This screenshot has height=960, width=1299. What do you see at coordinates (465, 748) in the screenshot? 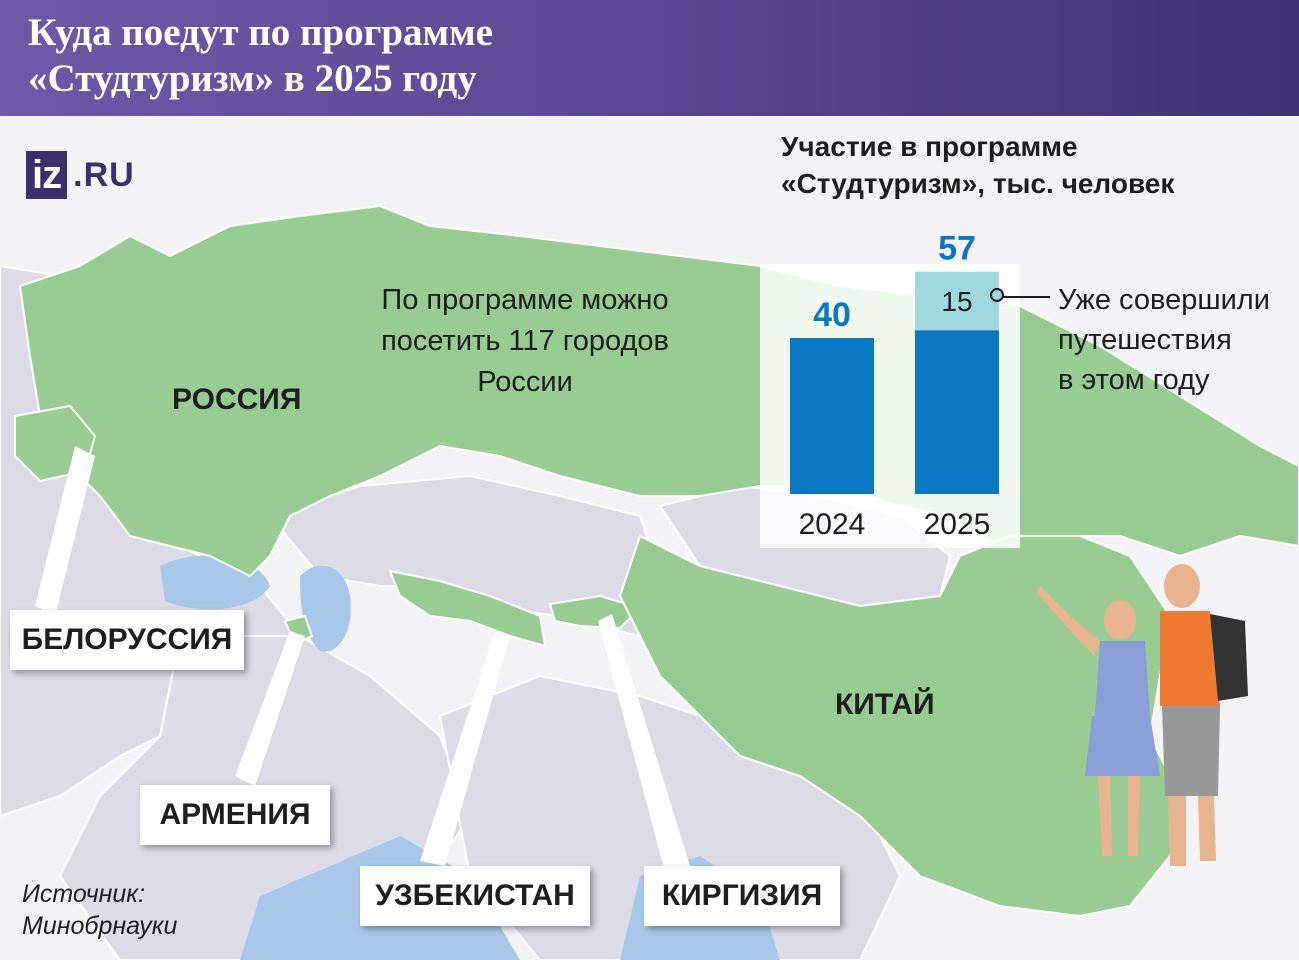
I see `pointer-uzbekistan` at bounding box center [465, 748].